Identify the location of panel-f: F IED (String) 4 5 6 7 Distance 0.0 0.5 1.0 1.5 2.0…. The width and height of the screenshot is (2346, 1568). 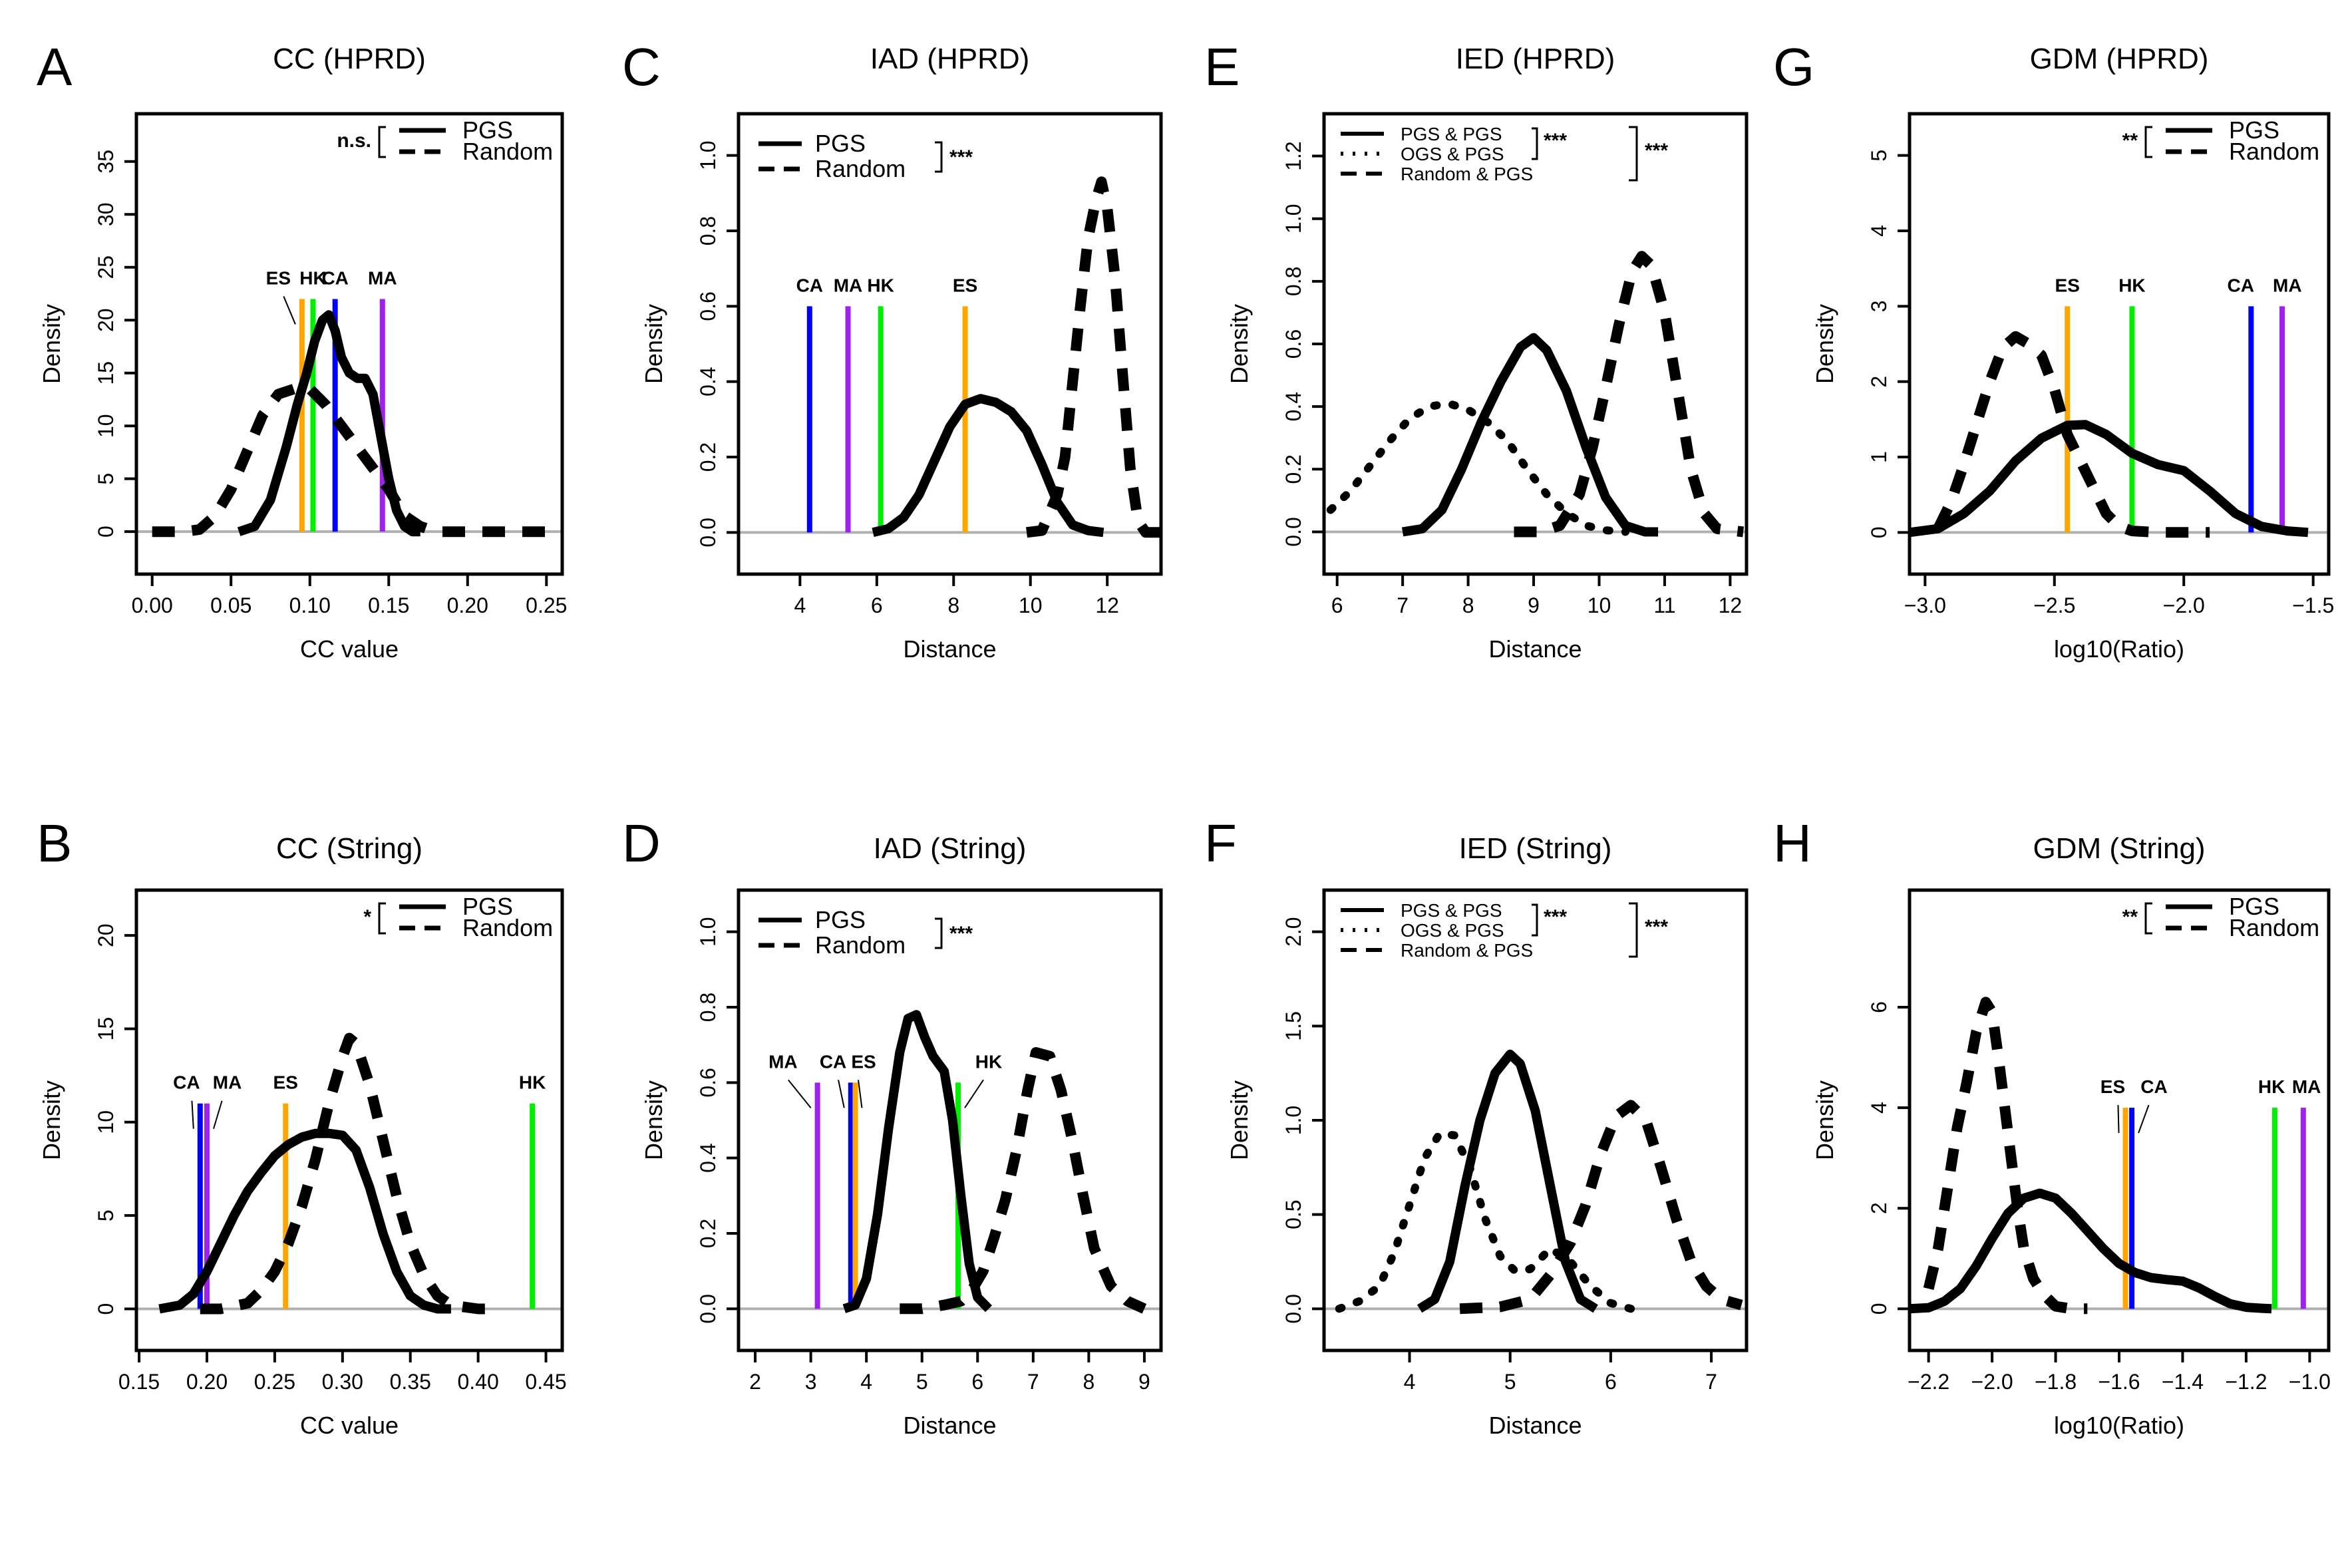
(1476, 1126).